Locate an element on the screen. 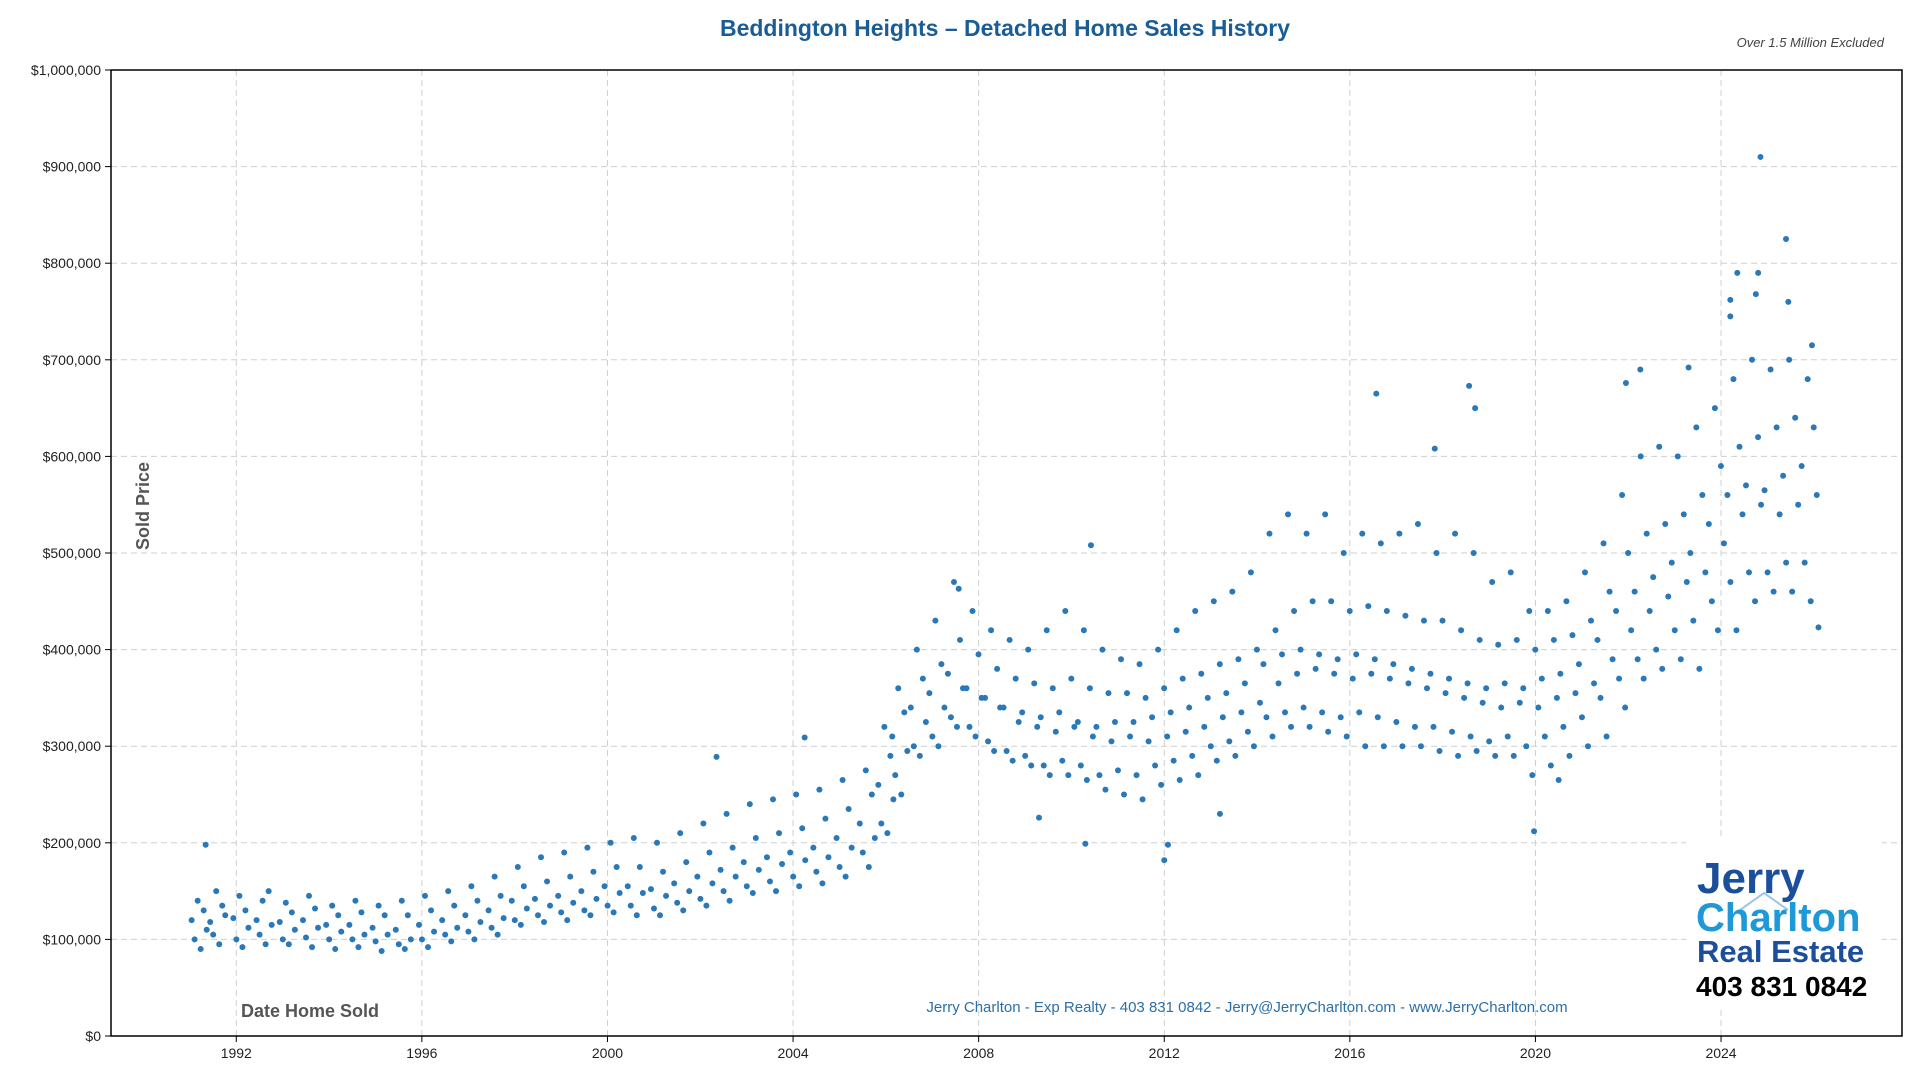 This screenshot has height=1080, width=1920. y-axis-label: Sold Price is located at coordinates (143, 506).